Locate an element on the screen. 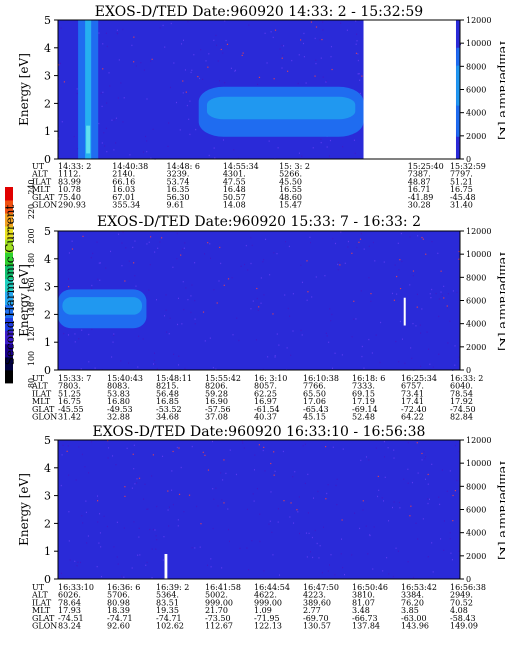 The width and height of the screenshot is (505, 649). y-right-tick-label: 8000 is located at coordinates (476, 66).